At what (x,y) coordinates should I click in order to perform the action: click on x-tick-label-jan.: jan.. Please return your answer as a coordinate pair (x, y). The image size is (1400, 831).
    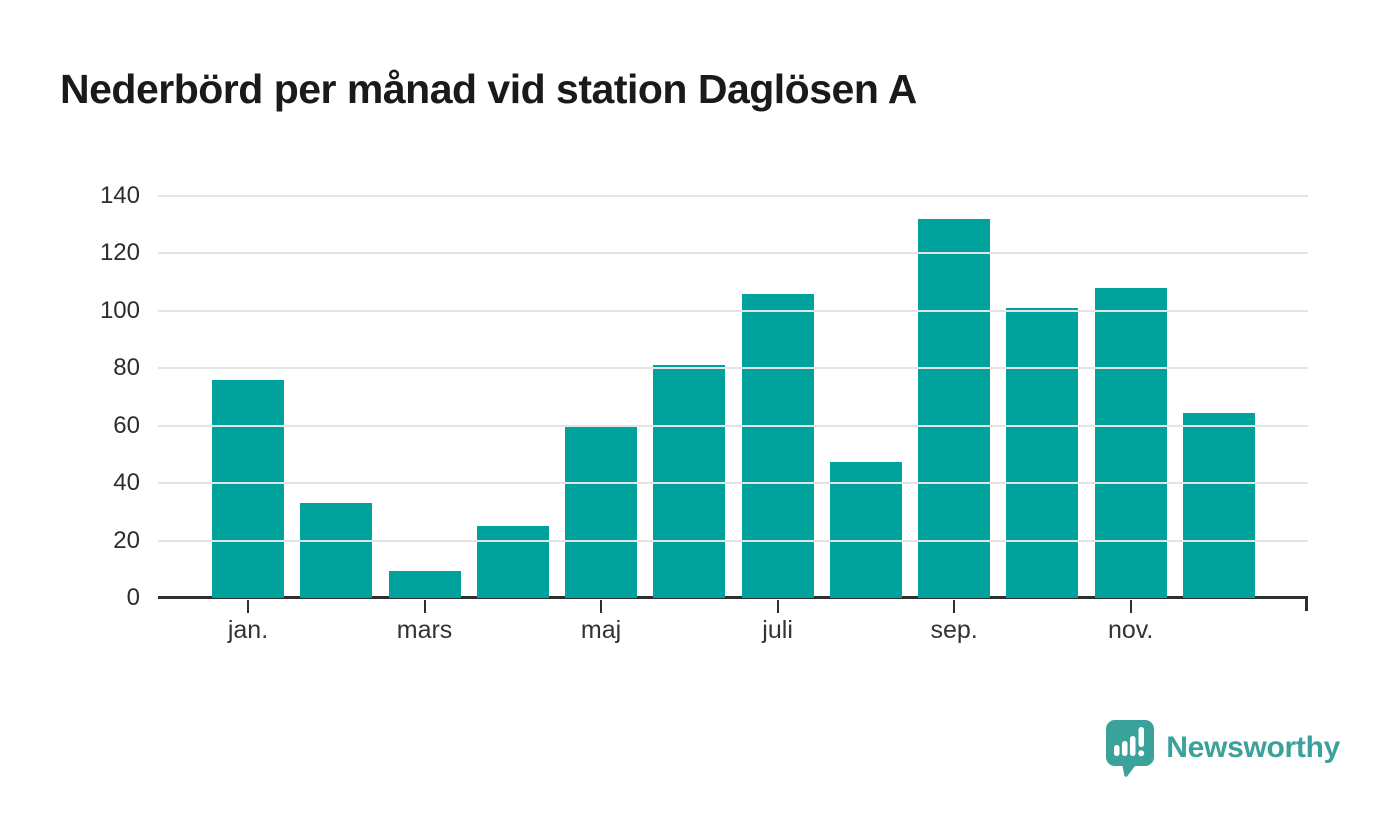
    Looking at the image, I should click on (248, 630).